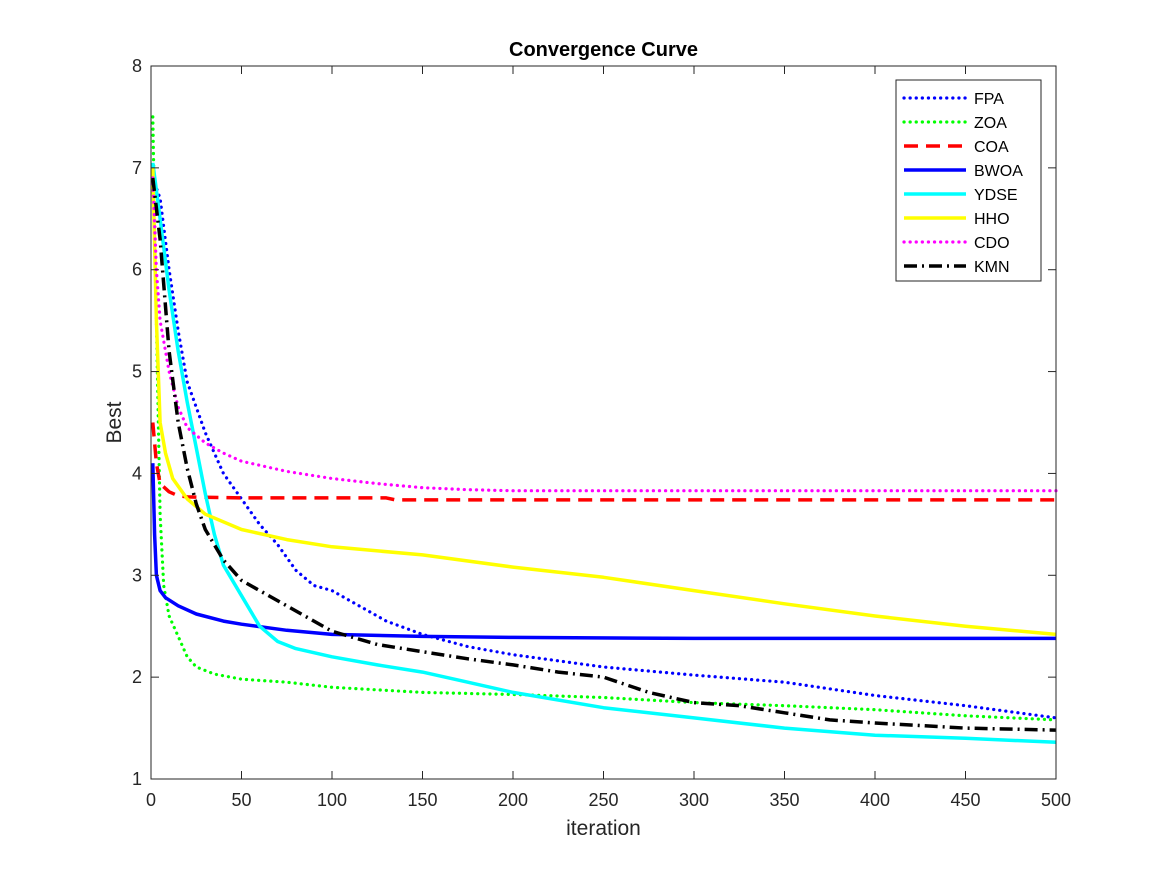 The width and height of the screenshot is (1167, 875). What do you see at coordinates (965, 800) in the screenshot?
I see `x-tick-label: 450` at bounding box center [965, 800].